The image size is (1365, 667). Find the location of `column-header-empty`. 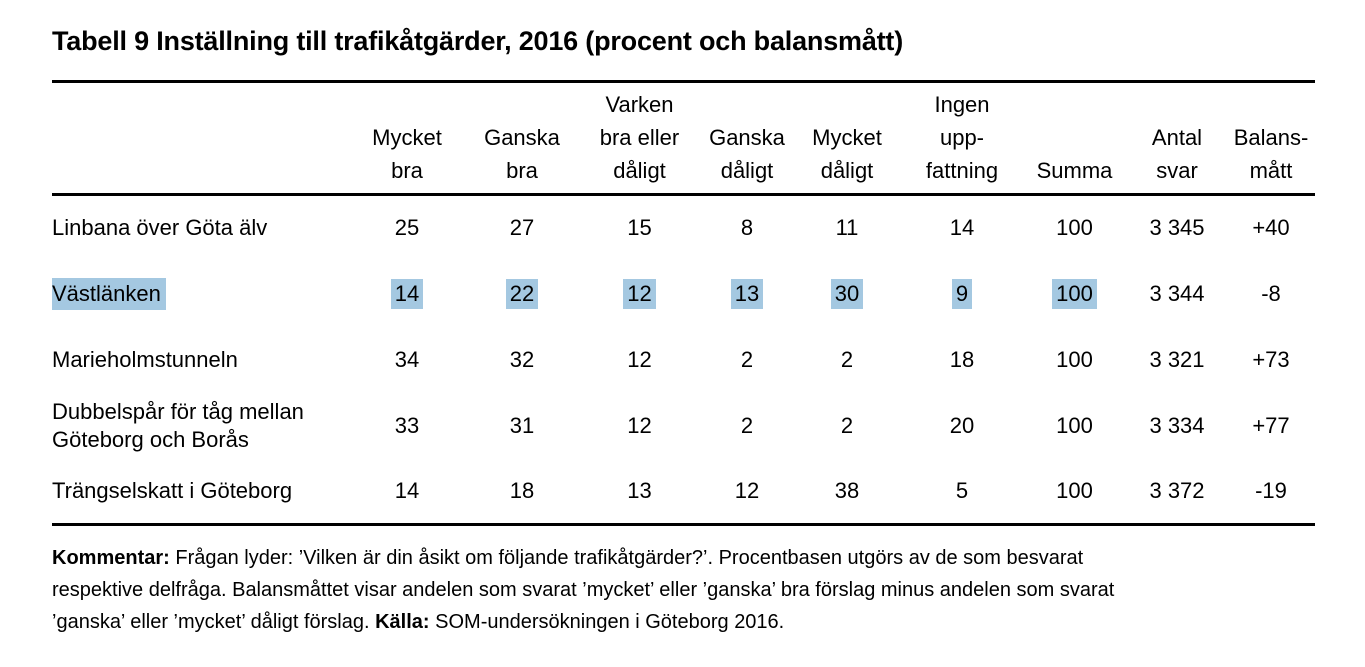

column-header-empty is located at coordinates (199, 138).